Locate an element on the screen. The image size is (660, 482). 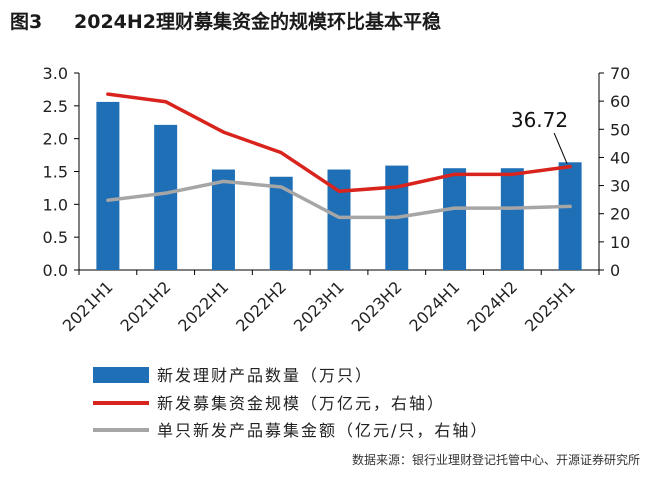
source-note: 数据来源：银行业理财登记托管中心、开源证券研究所 is located at coordinates (495, 460).